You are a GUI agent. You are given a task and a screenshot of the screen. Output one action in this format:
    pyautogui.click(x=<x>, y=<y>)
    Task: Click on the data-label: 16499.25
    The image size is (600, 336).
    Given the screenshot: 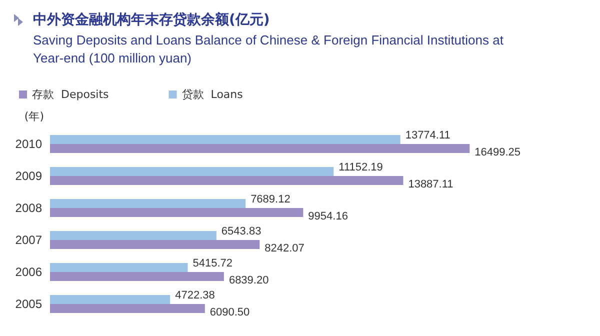 What is the action you would take?
    pyautogui.click(x=497, y=152)
    